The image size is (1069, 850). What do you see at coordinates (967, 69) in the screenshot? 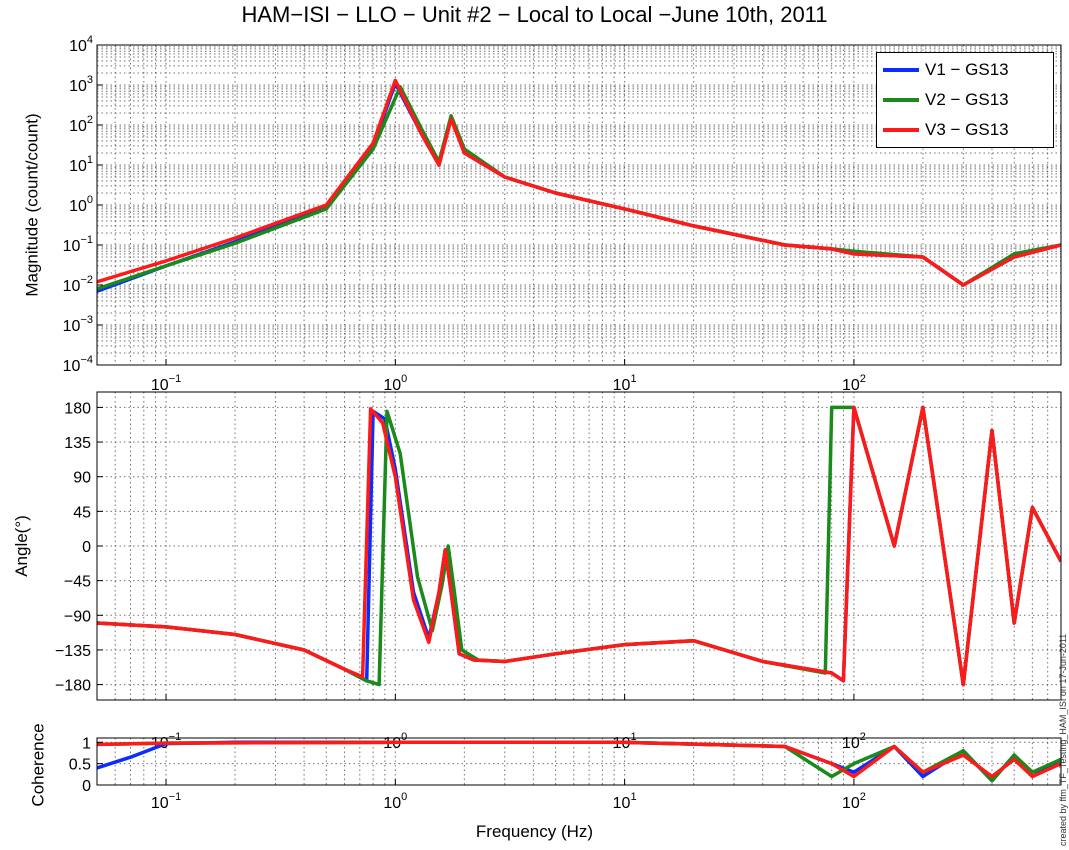
I see `legend-label-v1: V1 − GS13` at bounding box center [967, 69].